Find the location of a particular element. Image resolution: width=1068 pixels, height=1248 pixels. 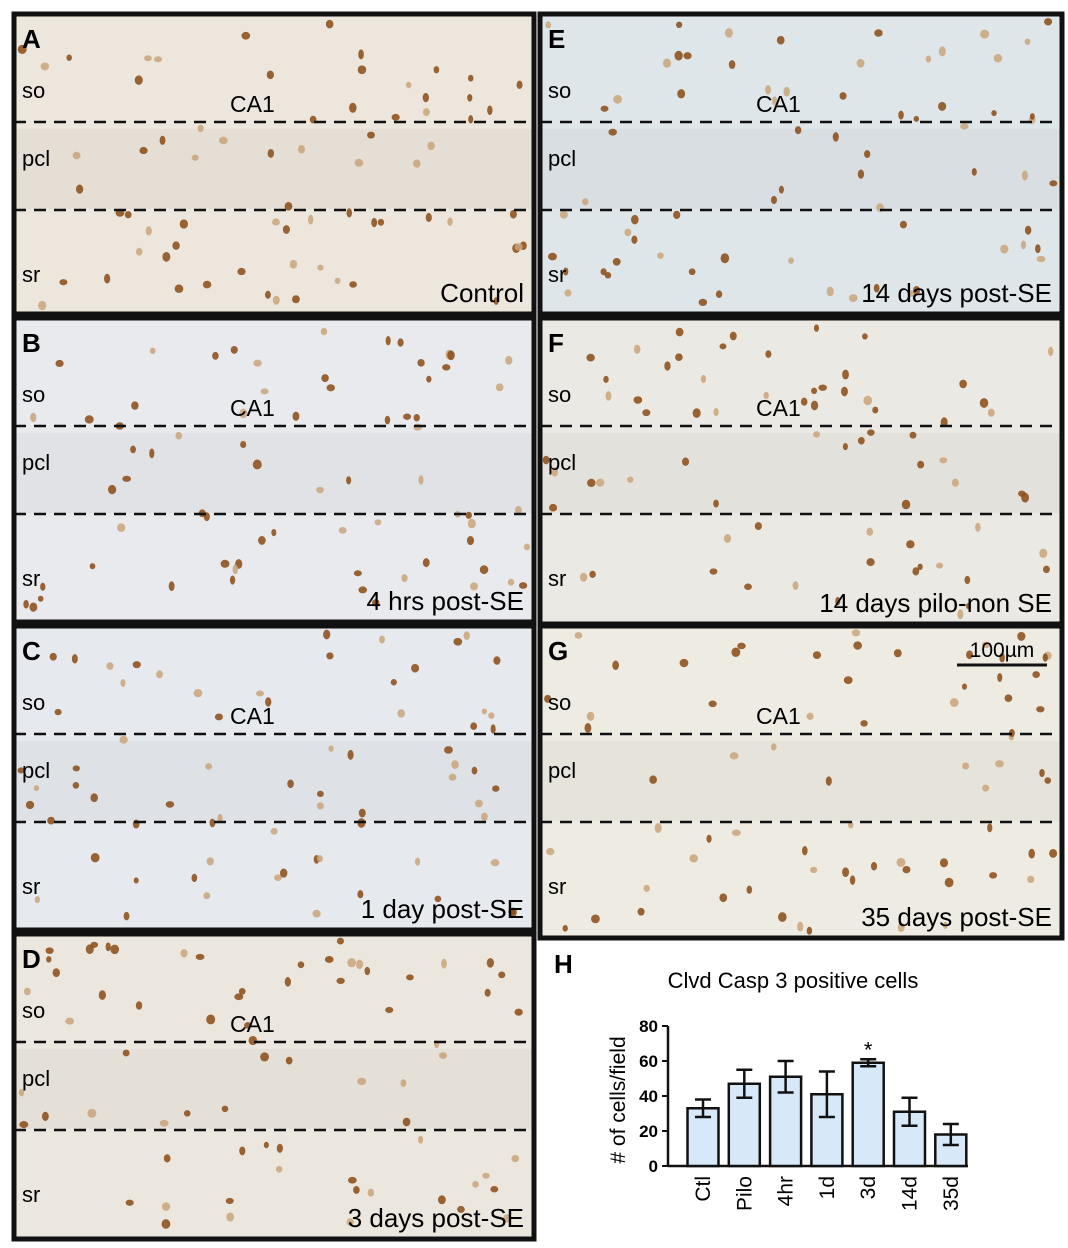

micrograph is located at coordinates (801, 782).